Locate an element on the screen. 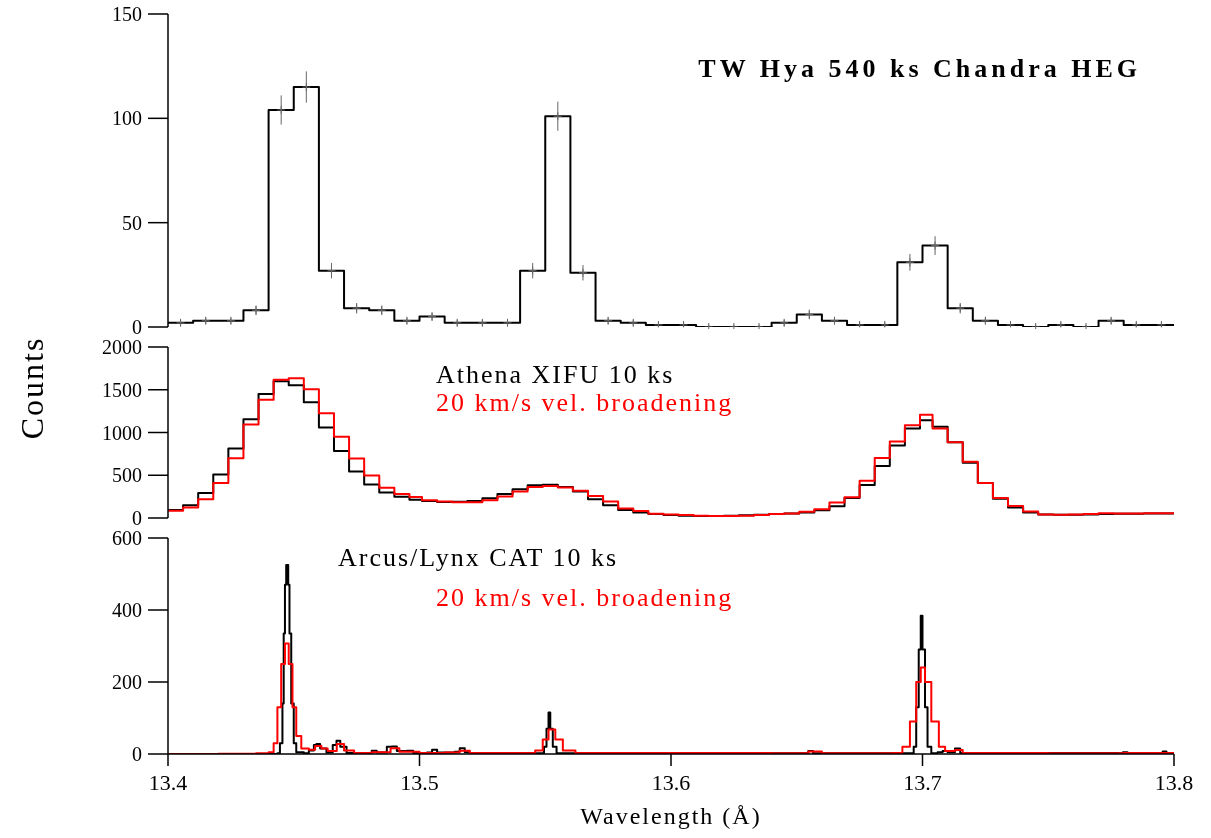  y-tick-label: 1500 is located at coordinates (122, 389).